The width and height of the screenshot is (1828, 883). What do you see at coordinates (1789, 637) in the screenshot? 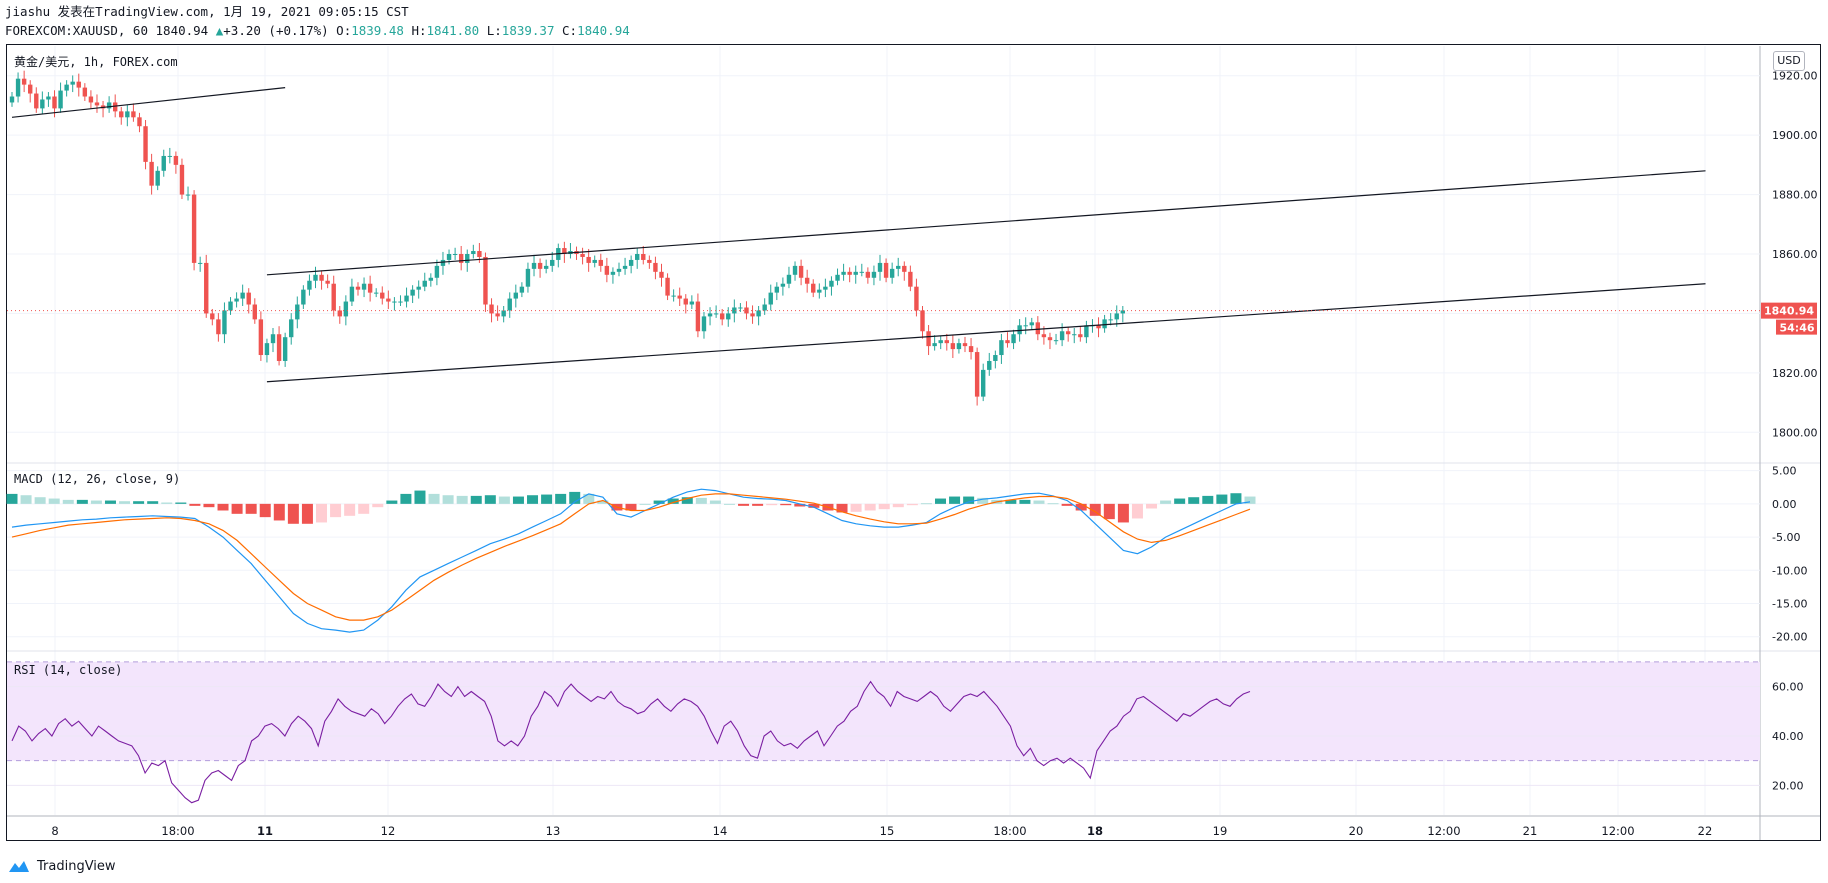
I see `macd-tick-label: -20.00` at bounding box center [1789, 637].